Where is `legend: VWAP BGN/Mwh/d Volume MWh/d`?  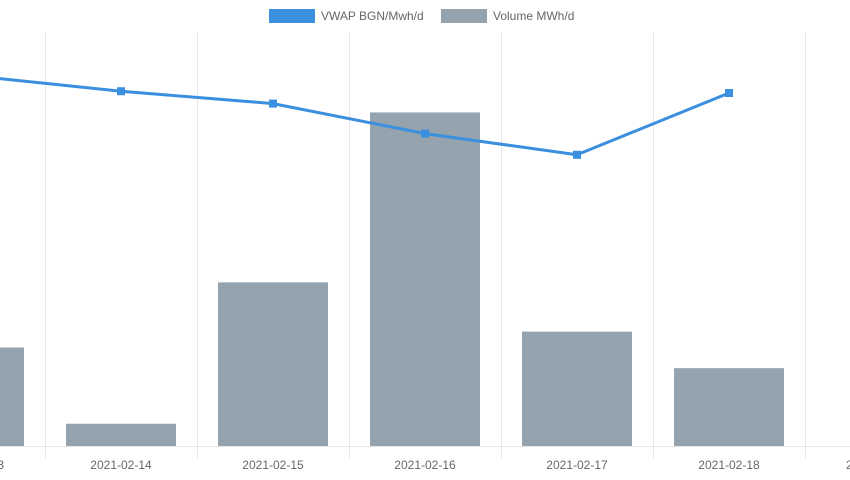
legend: VWAP BGN/Mwh/d Volume MWh/d is located at coordinates (421, 16).